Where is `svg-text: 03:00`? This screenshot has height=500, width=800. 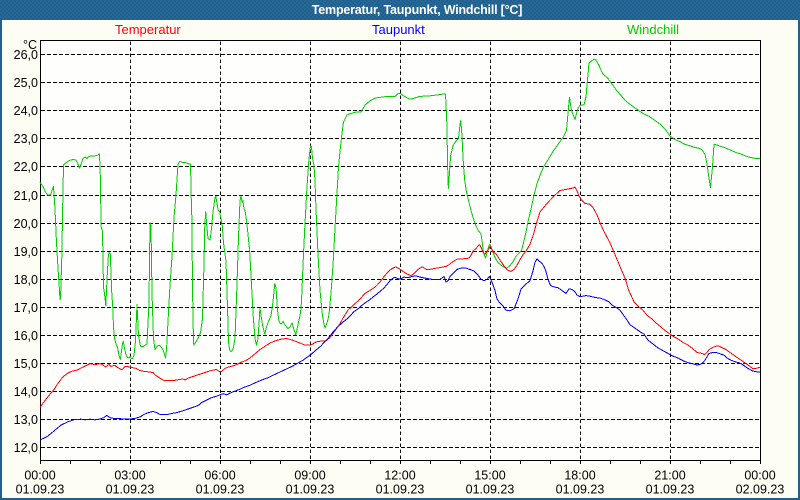 svg-text: 03:00 is located at coordinates (129, 476).